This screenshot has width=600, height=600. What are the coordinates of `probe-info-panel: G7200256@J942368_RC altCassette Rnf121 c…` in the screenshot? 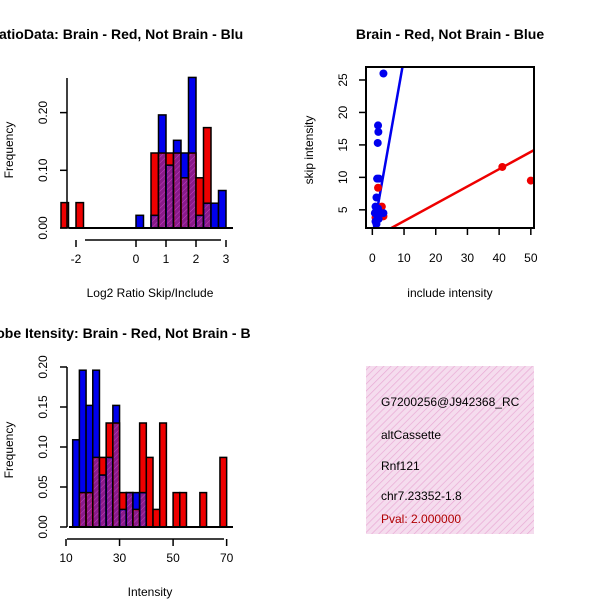 It's located at (450, 450).